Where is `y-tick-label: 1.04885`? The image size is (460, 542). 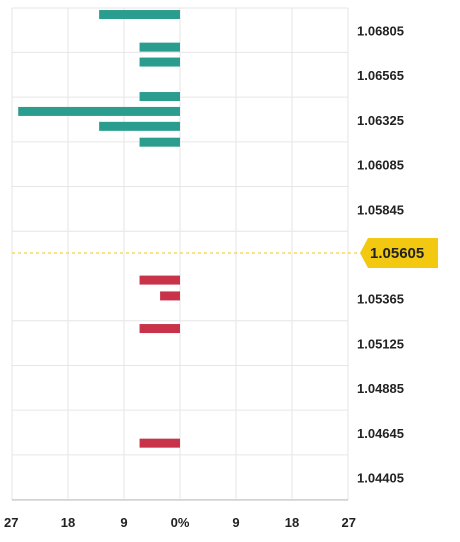
y-tick-label: 1.04885 is located at coordinates (380, 388).